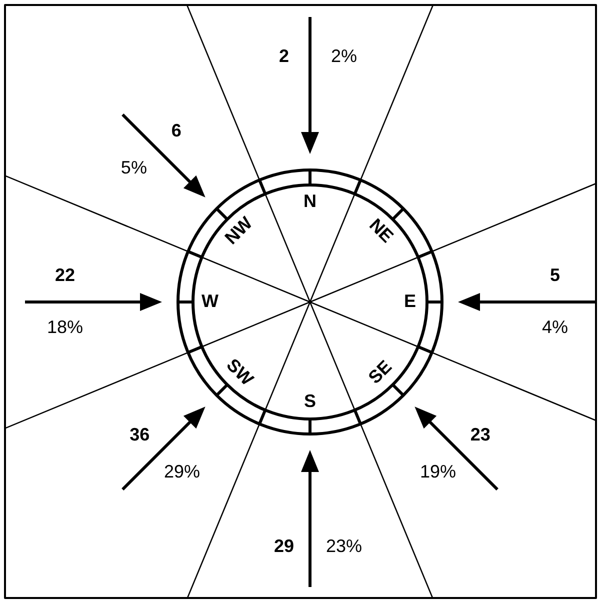 The image size is (600, 604). What do you see at coordinates (140, 434) in the screenshot?
I see `data-label: 36` at bounding box center [140, 434].